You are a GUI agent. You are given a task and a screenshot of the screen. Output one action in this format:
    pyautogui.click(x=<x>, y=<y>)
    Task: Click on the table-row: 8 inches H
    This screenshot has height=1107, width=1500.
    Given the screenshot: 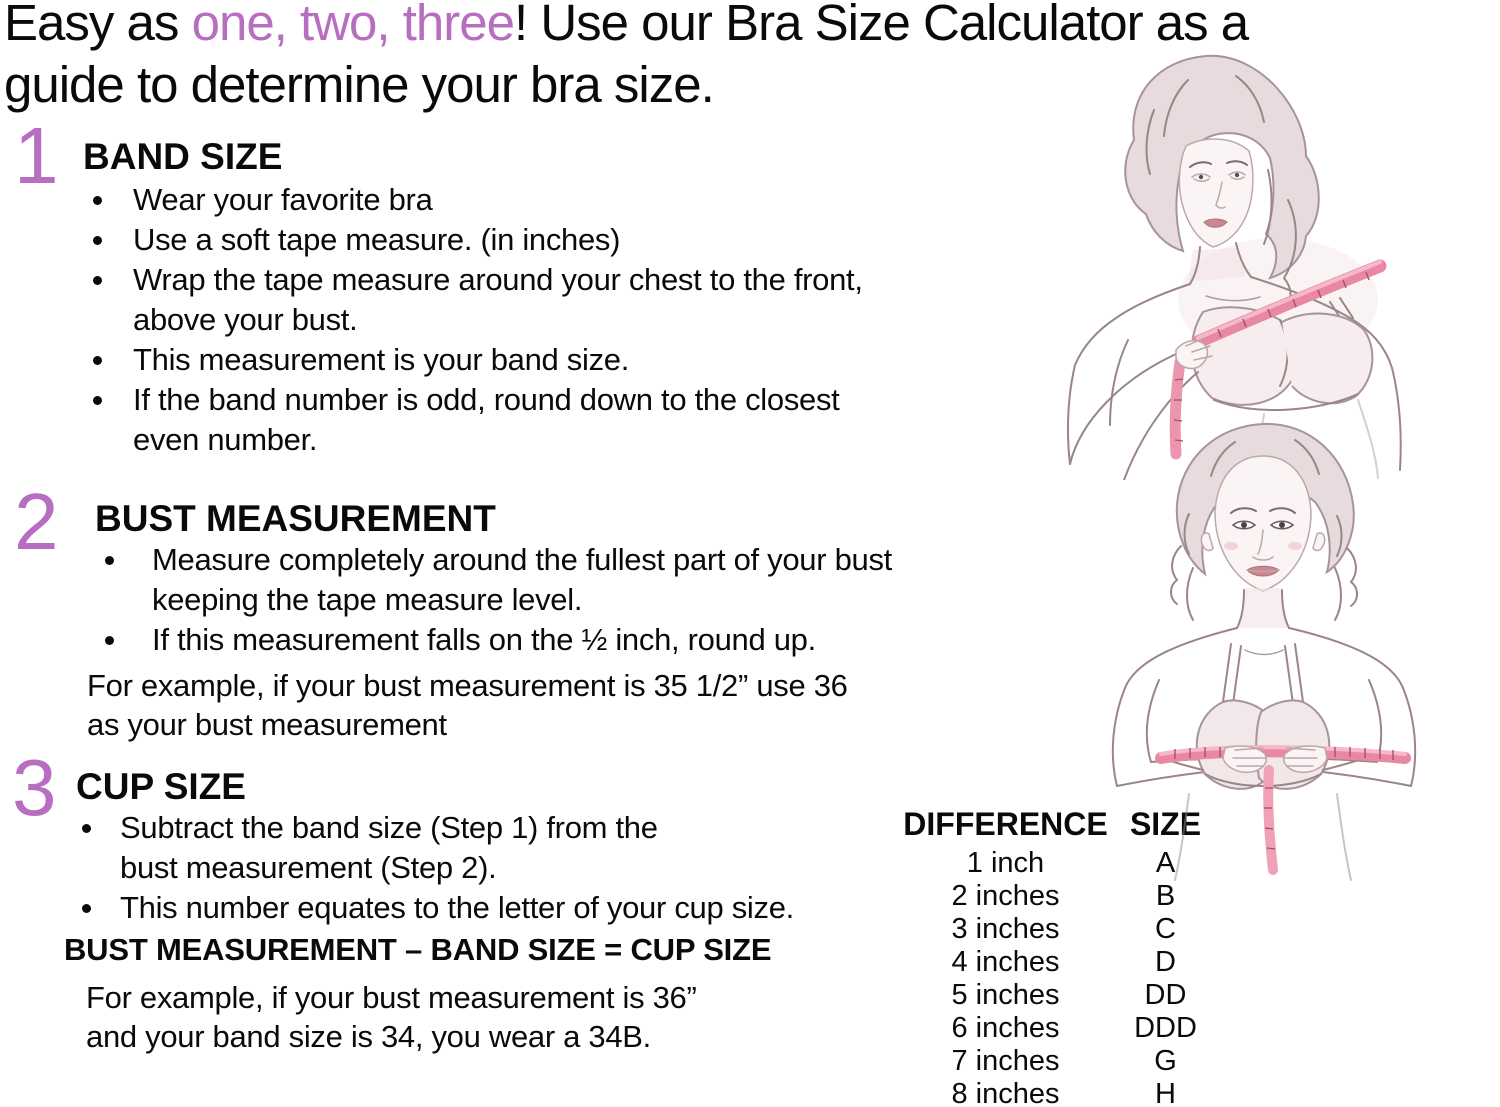 What is the action you would take?
    pyautogui.click(x=1068, y=1092)
    